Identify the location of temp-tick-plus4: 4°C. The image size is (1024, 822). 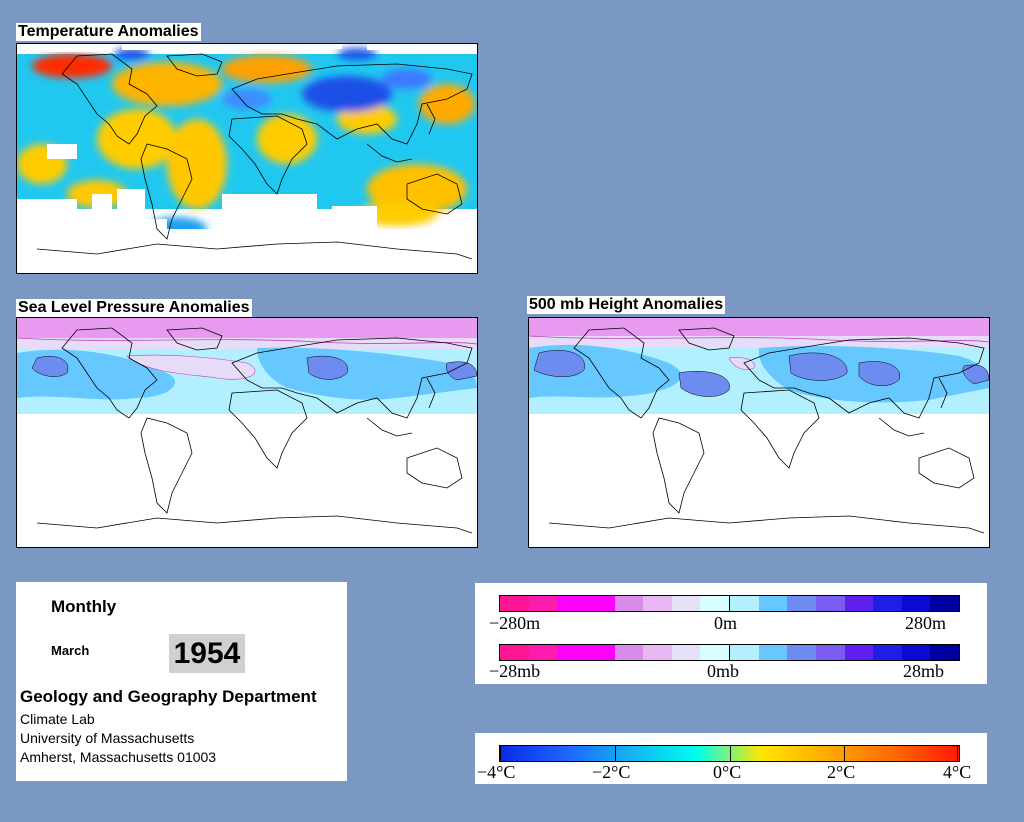
(957, 772).